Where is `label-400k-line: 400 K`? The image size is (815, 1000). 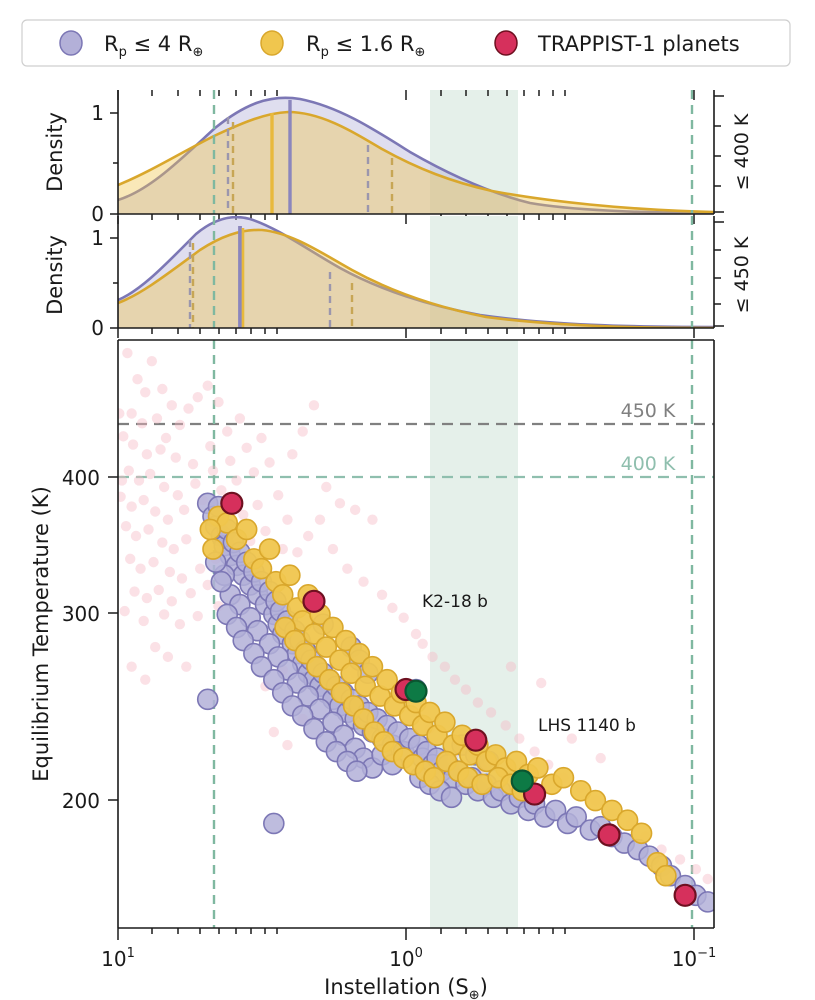
label-400k-line: 400 K is located at coordinates (648, 464).